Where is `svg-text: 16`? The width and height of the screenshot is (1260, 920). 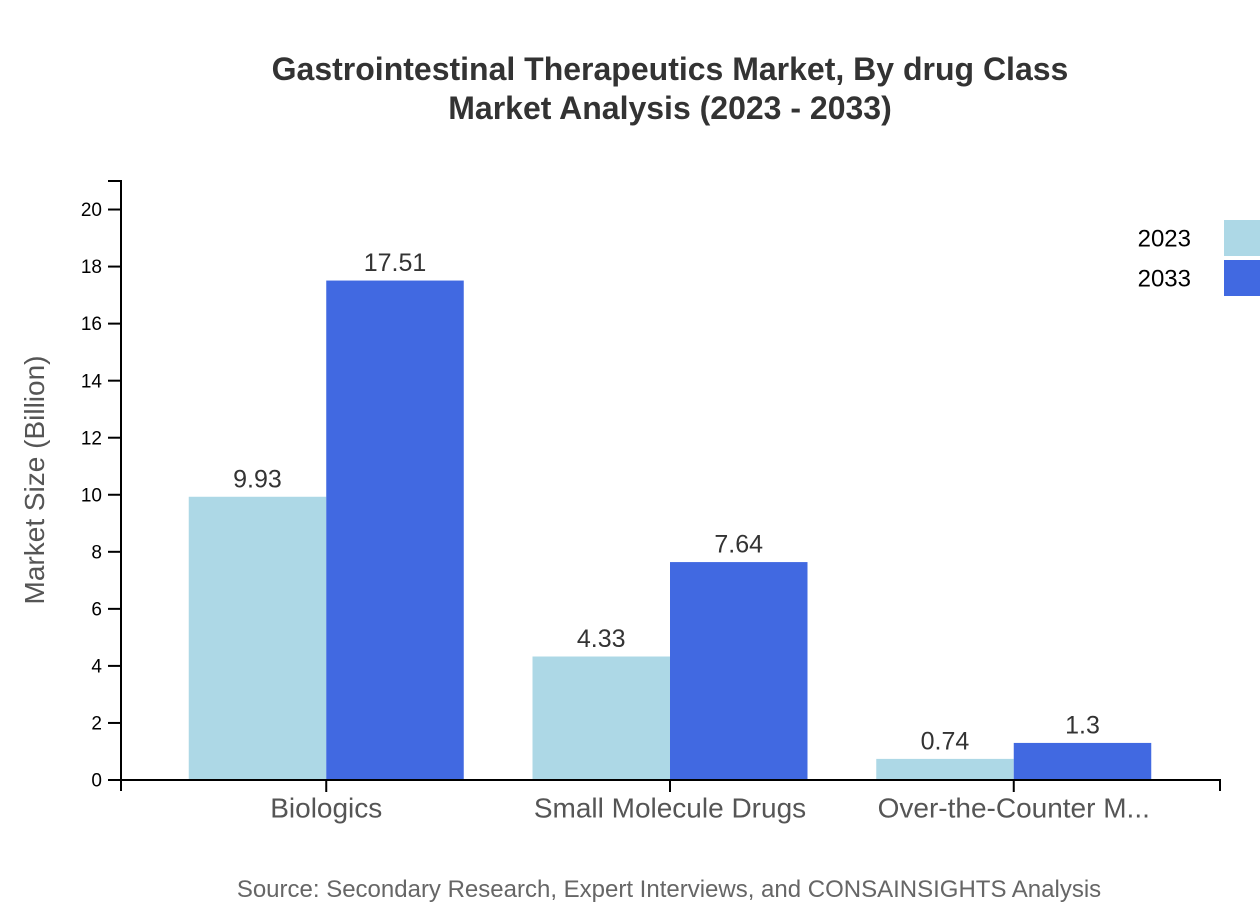 svg-text: 16 is located at coordinates (91, 324).